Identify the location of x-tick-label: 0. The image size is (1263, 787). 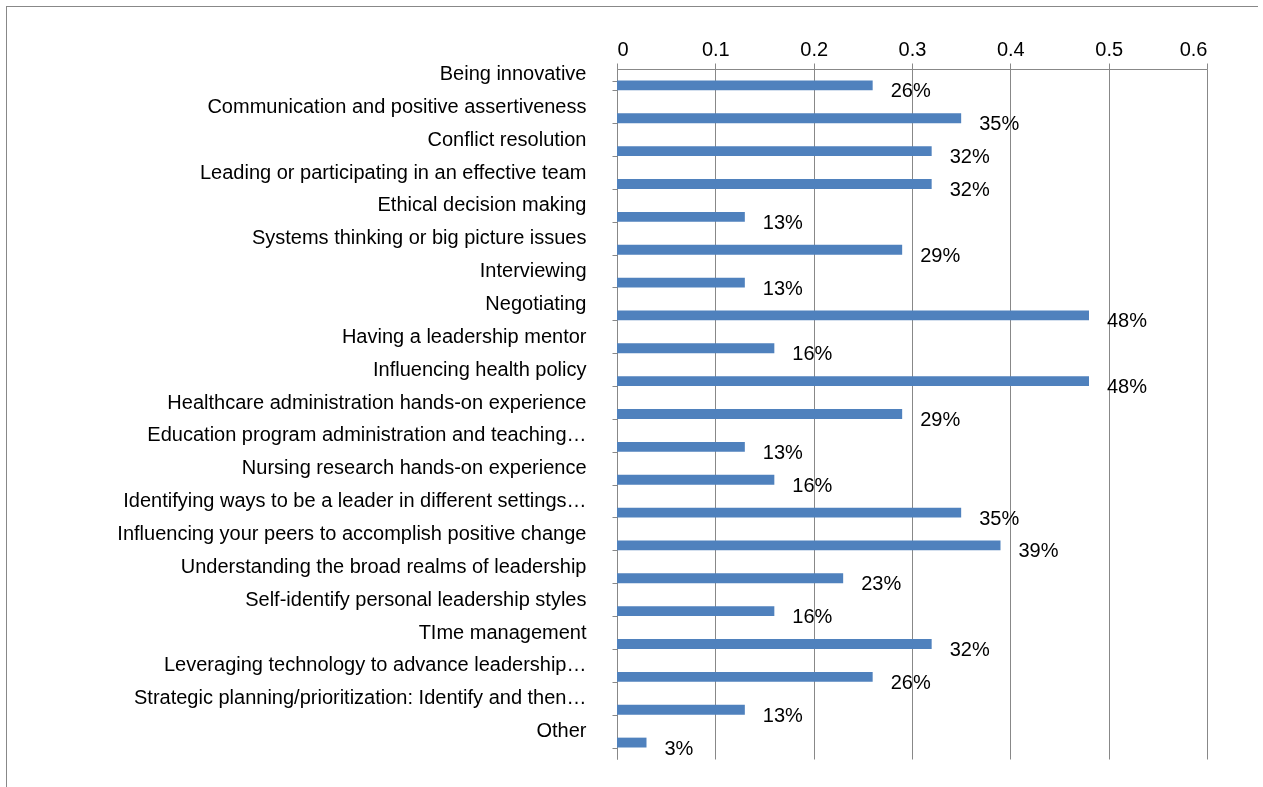
(623, 48).